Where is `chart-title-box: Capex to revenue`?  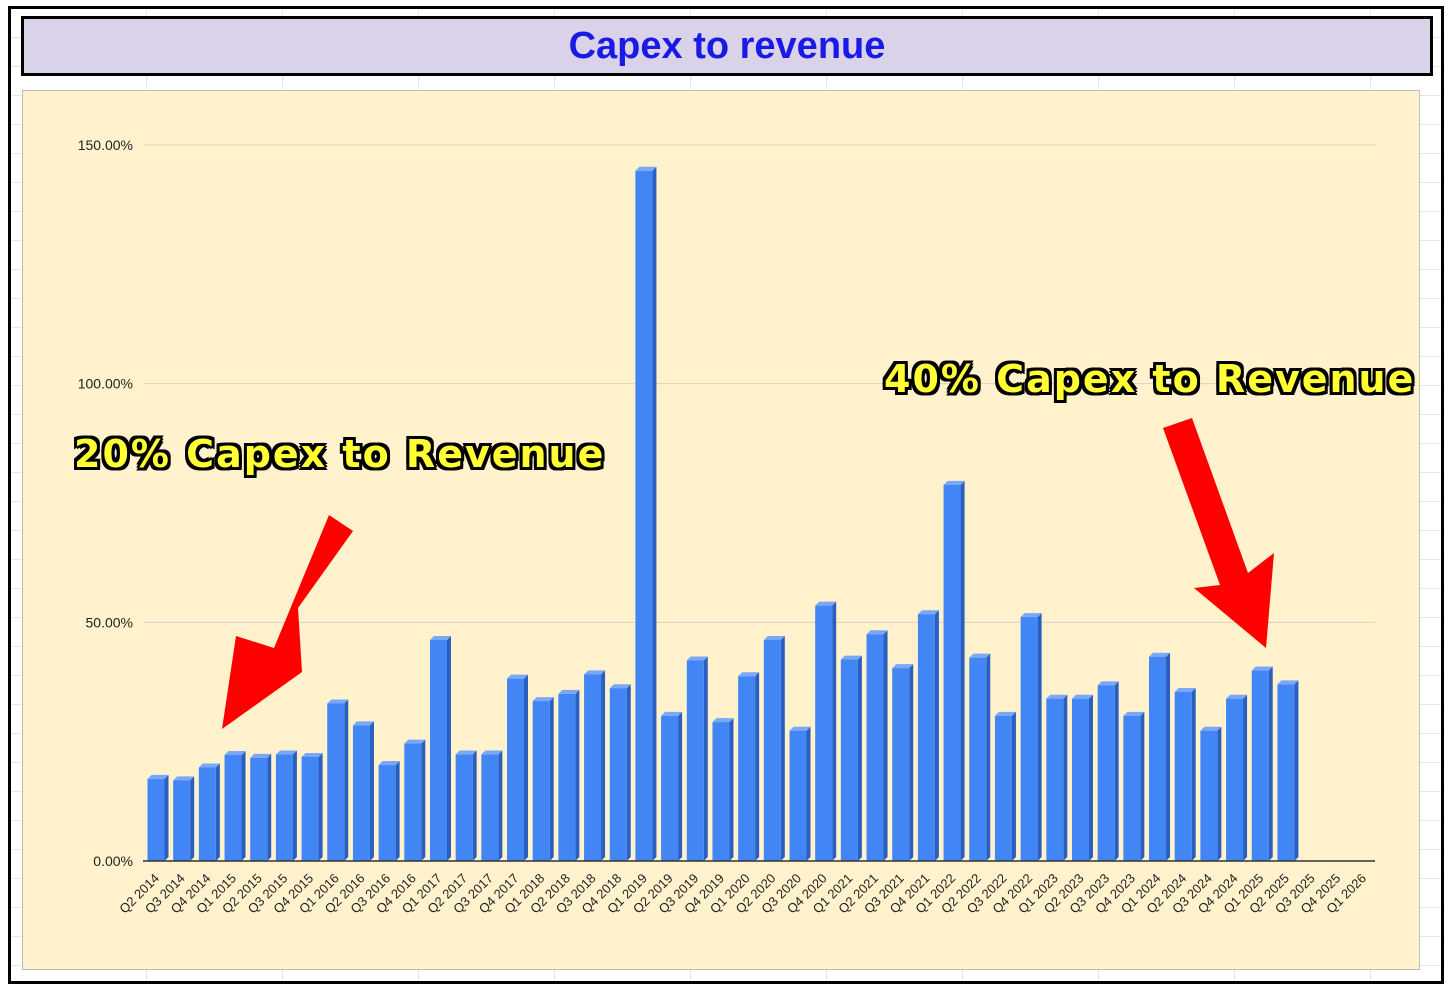
chart-title-box: Capex to revenue is located at coordinates (727, 46).